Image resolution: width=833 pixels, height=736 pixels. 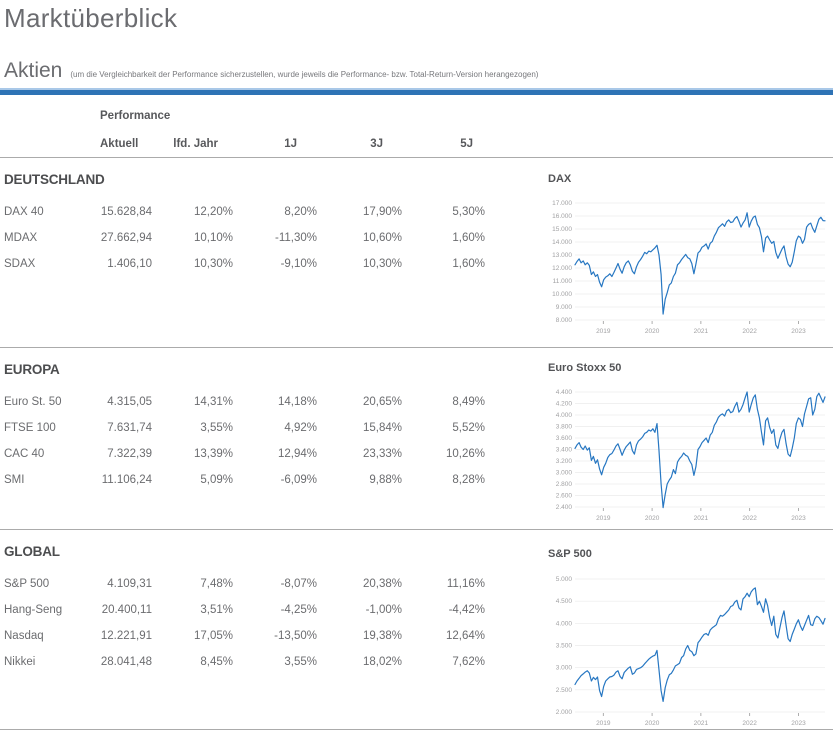 I want to click on svg-text: 10.000, so click(x=562, y=294).